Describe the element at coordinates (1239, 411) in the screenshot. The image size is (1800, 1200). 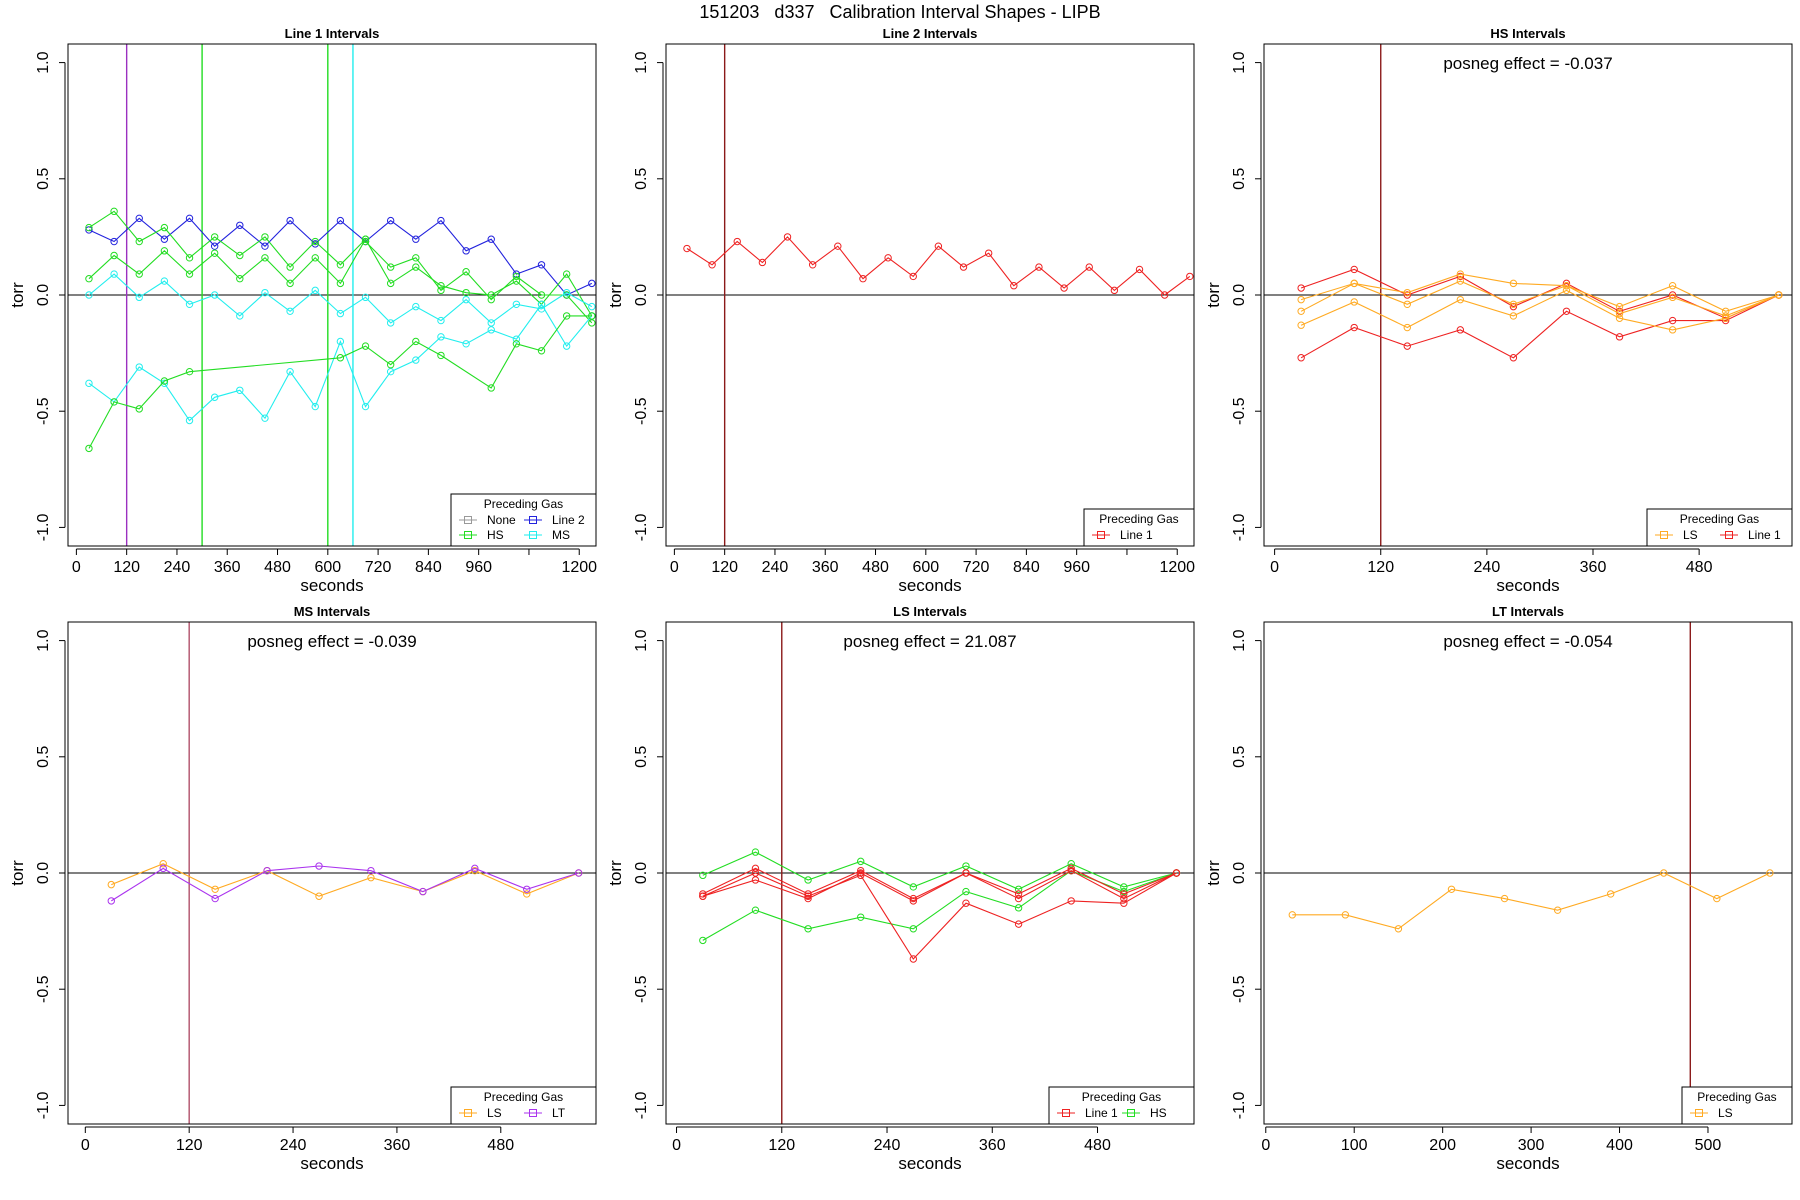
I see `y-tick-label: -0.5` at that location.